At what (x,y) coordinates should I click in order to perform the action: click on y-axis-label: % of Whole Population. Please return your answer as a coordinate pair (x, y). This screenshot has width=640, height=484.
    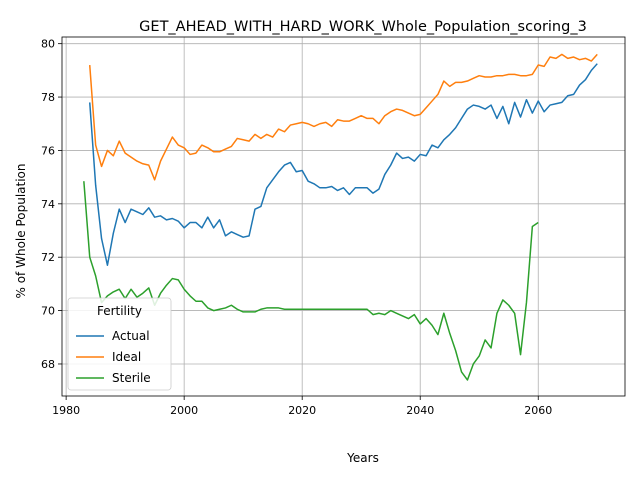
    Looking at the image, I should click on (21, 231).